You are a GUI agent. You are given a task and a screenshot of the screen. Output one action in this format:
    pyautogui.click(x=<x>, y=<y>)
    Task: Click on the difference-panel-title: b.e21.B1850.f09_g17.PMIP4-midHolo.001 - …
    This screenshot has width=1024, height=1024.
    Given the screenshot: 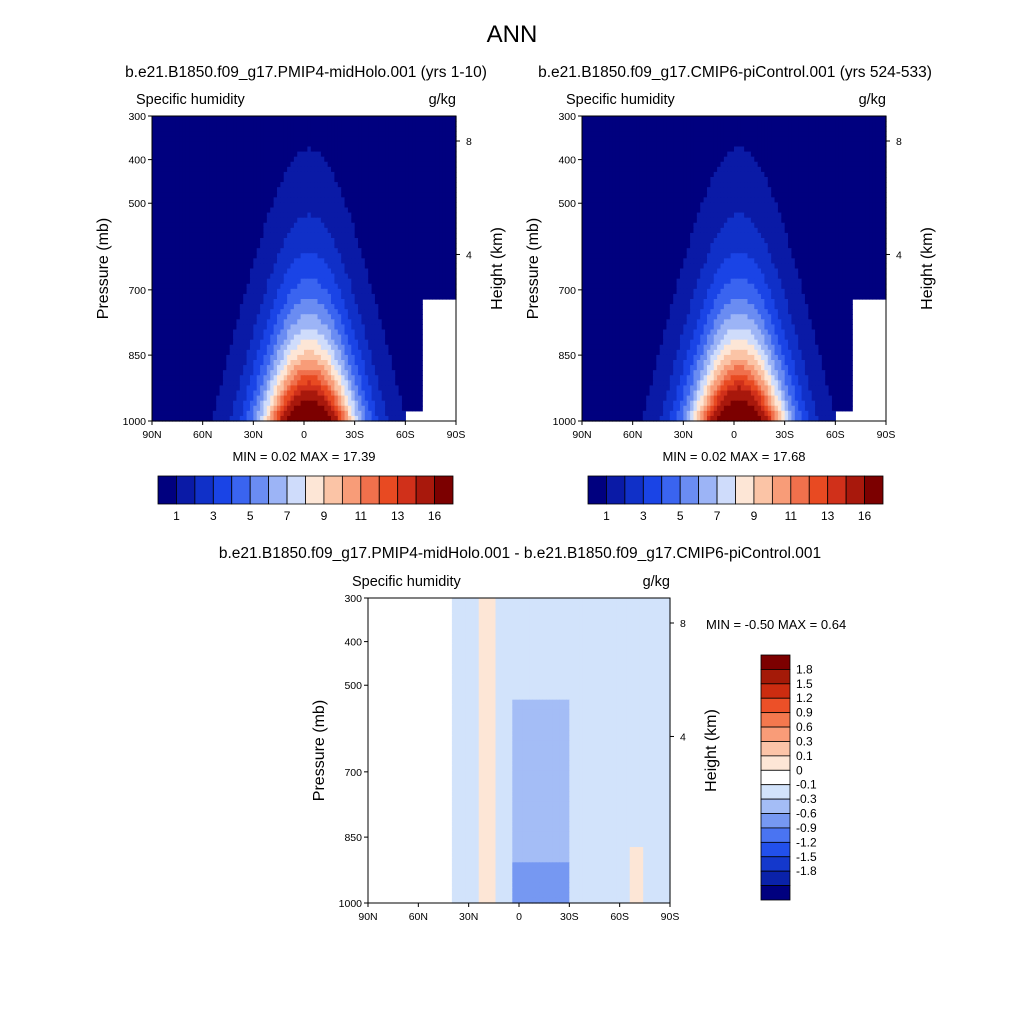 What is the action you would take?
    pyautogui.click(x=520, y=553)
    